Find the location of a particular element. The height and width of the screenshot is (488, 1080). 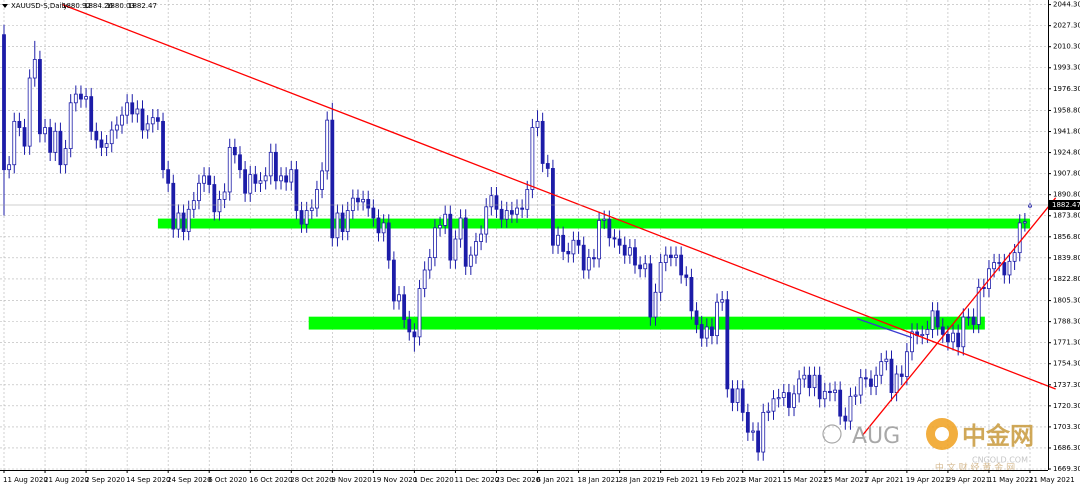

y-tick-label: 1993.30 is located at coordinates (1066, 68).